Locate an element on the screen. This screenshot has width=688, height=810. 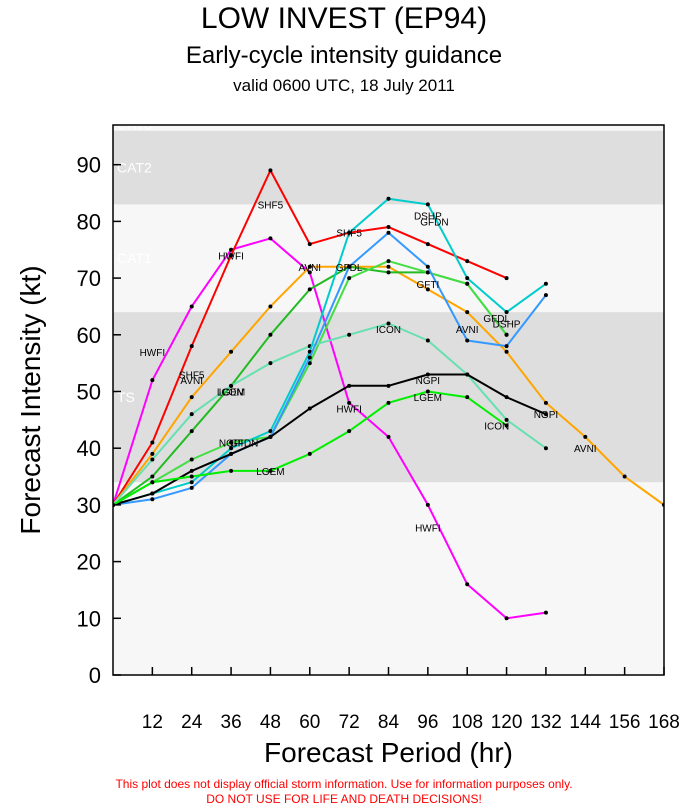
band-label-cat2: CAT2 is located at coordinates (134, 168).